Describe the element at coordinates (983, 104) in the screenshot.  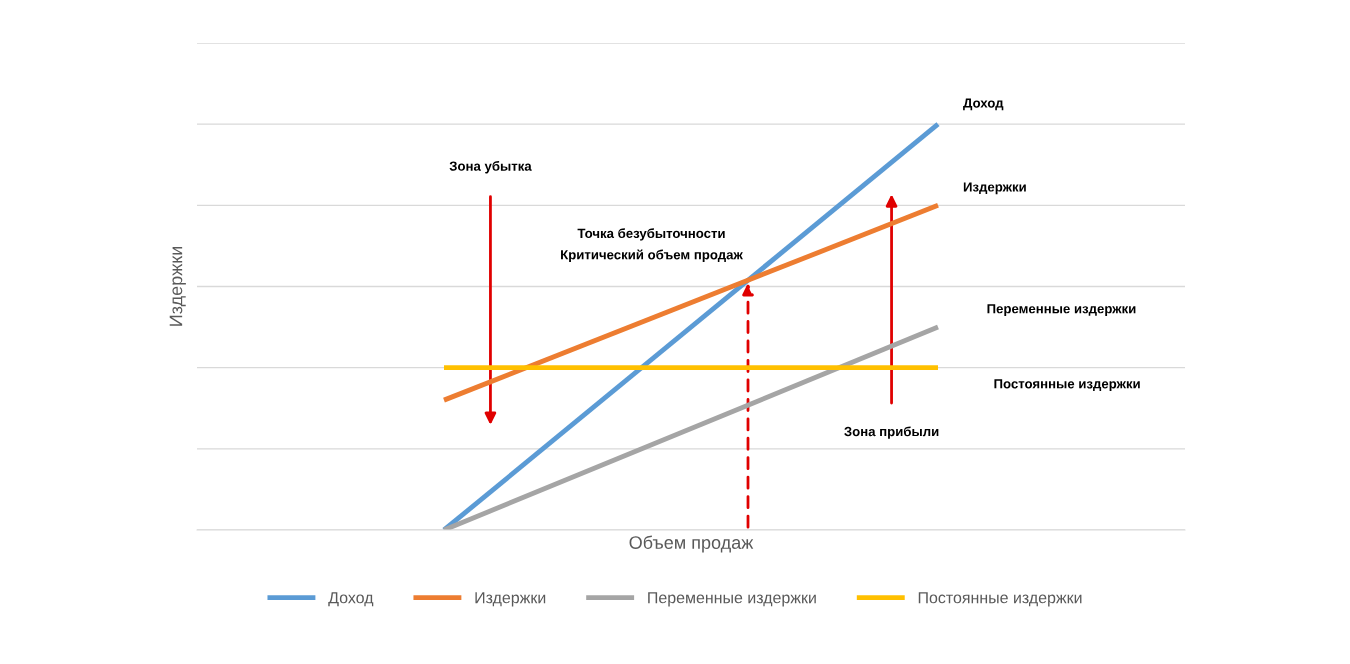
I see `text: Доход` at that location.